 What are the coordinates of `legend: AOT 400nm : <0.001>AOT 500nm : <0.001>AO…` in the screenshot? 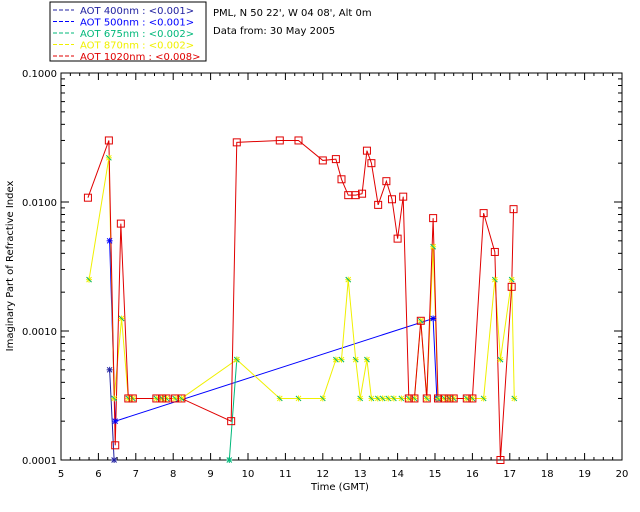 It's located at (128, 32).